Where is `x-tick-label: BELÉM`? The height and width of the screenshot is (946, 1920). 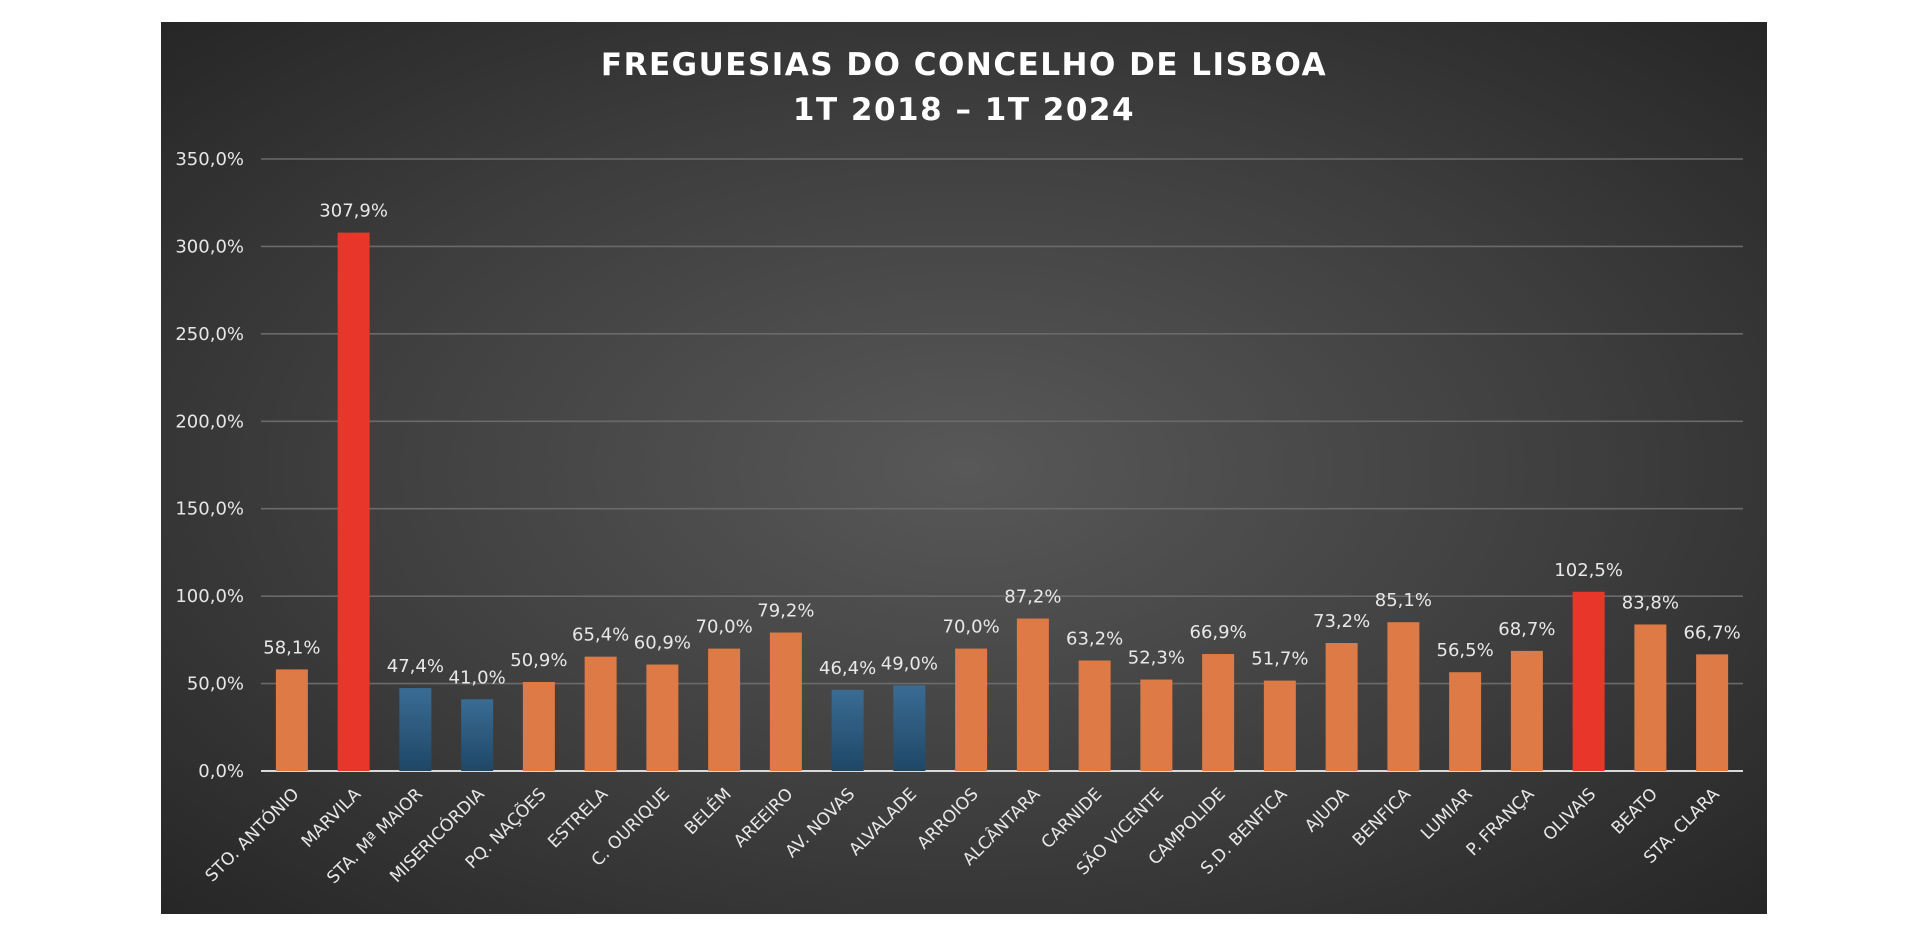 x-tick-label: BELÉM is located at coordinates (708, 811).